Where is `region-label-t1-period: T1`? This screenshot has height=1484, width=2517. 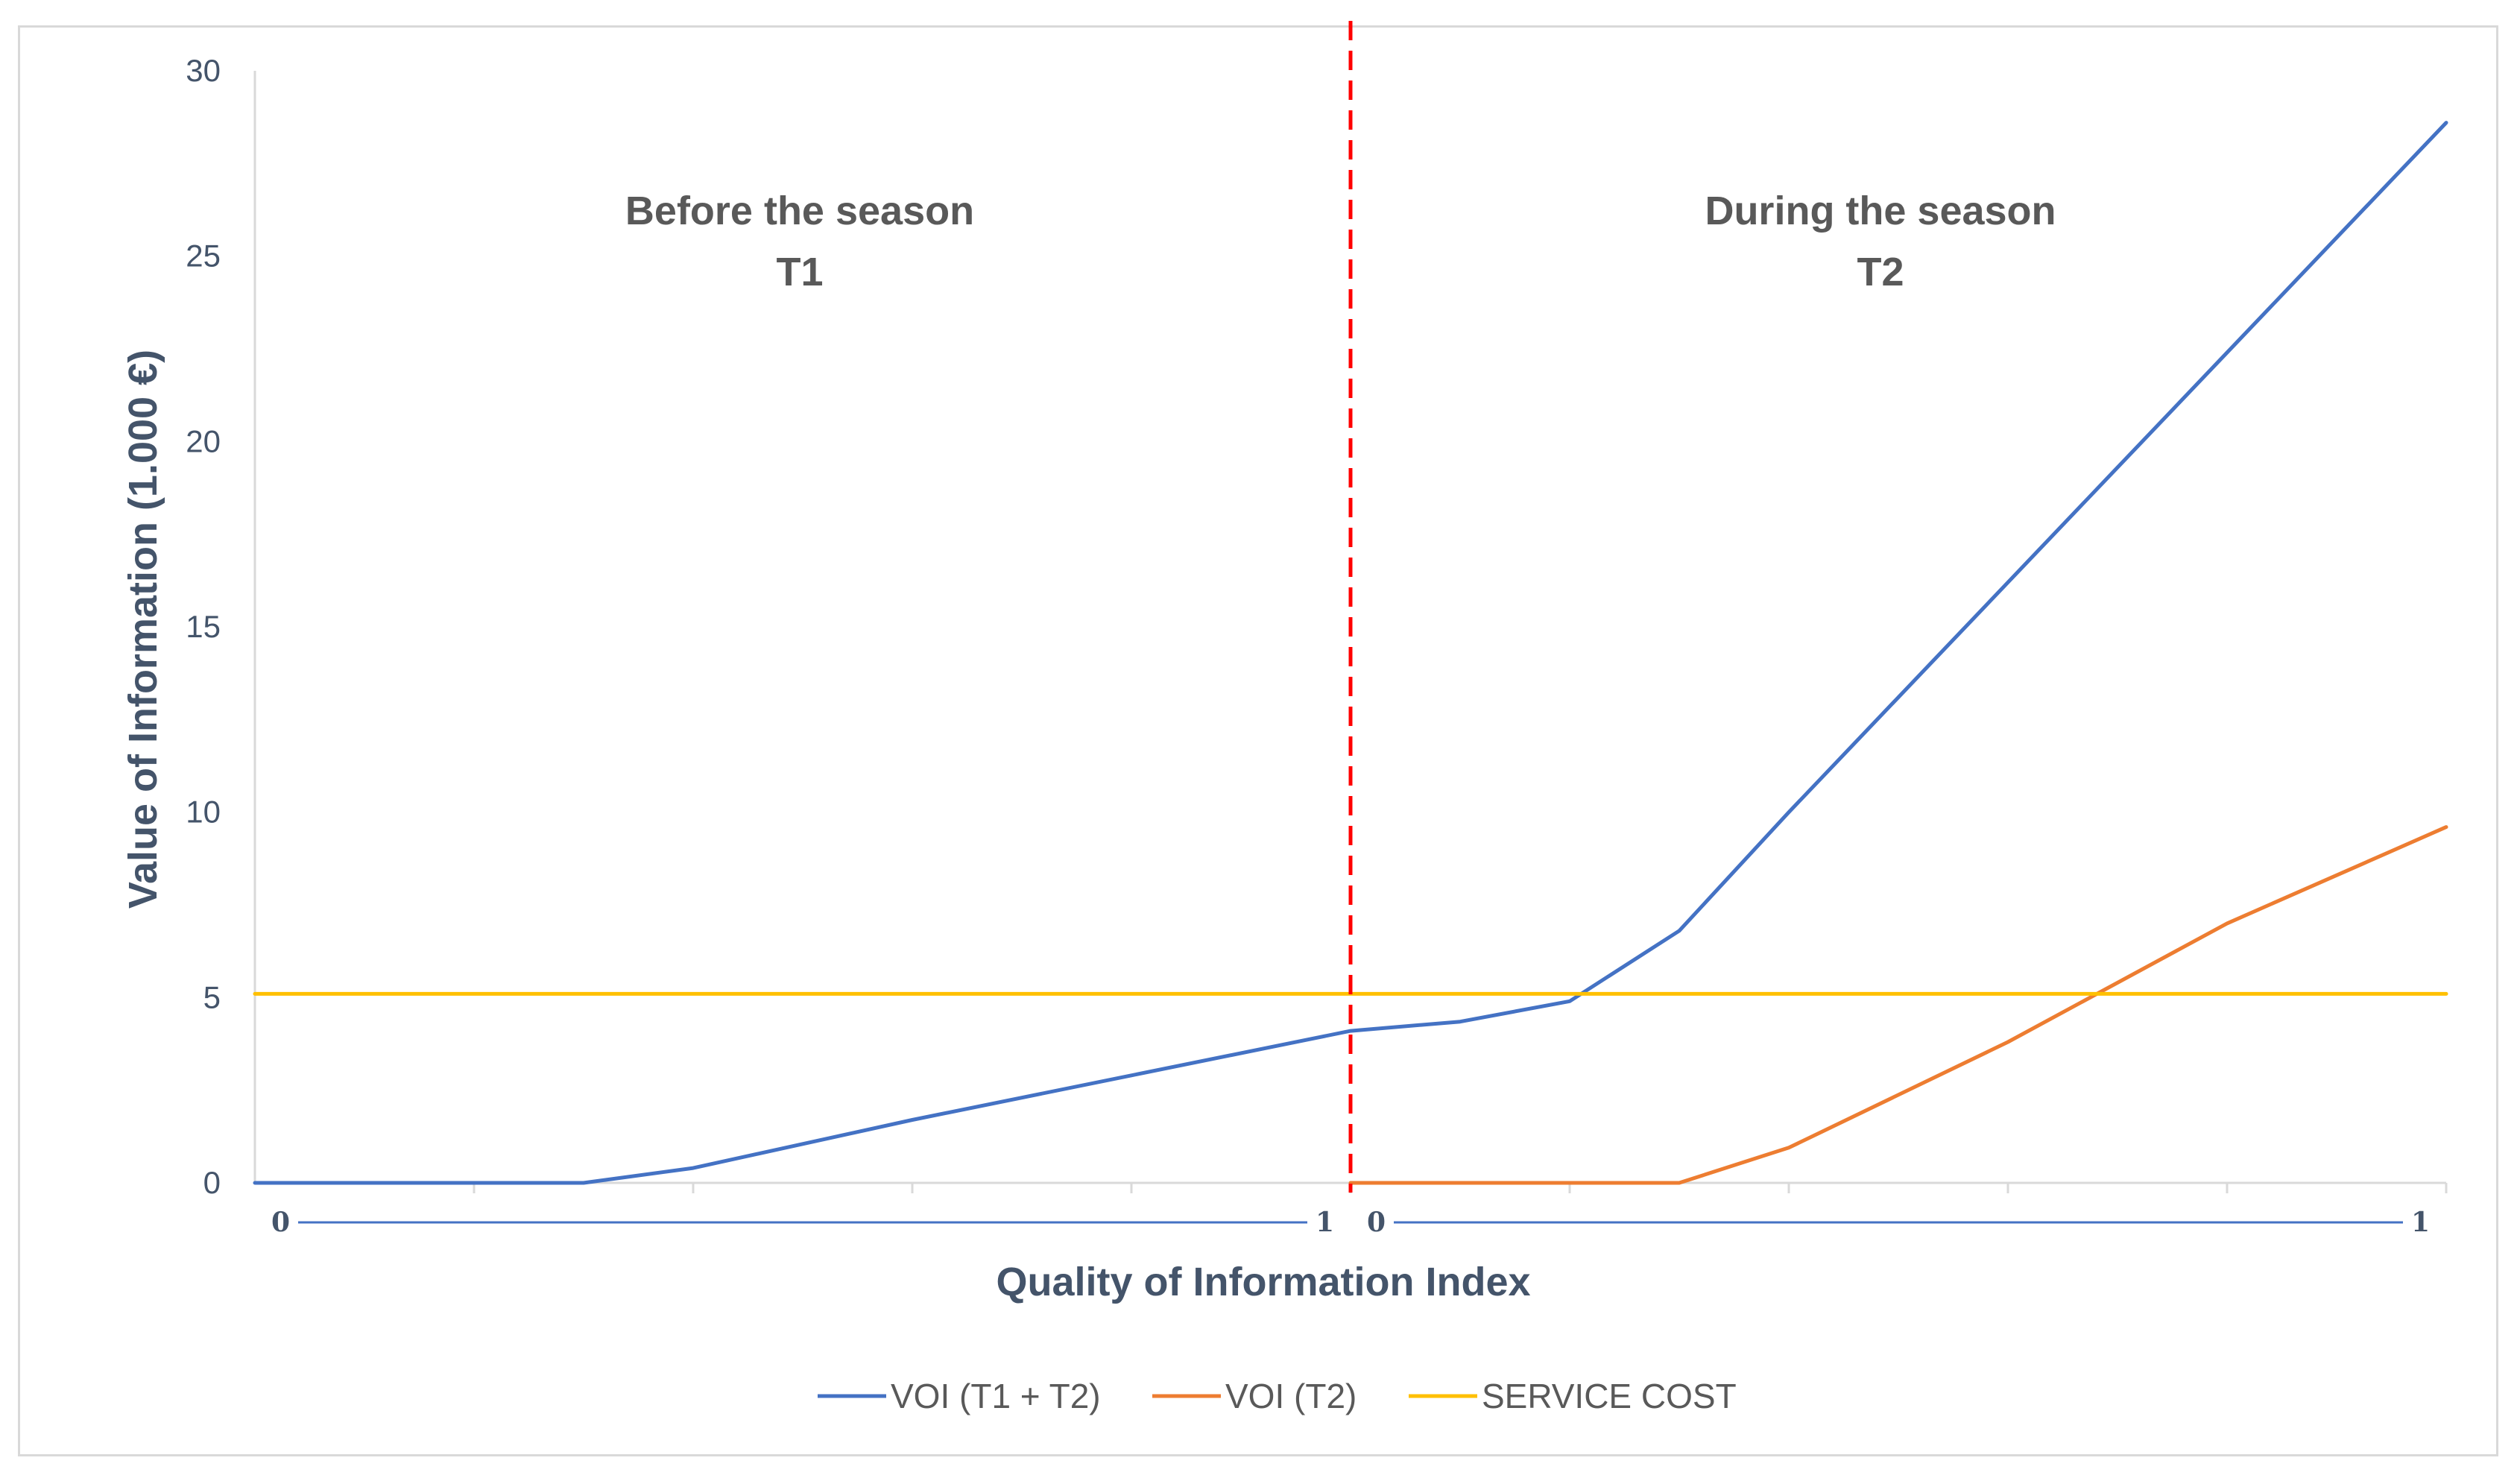 region-label-t1-period: T1 is located at coordinates (799, 272).